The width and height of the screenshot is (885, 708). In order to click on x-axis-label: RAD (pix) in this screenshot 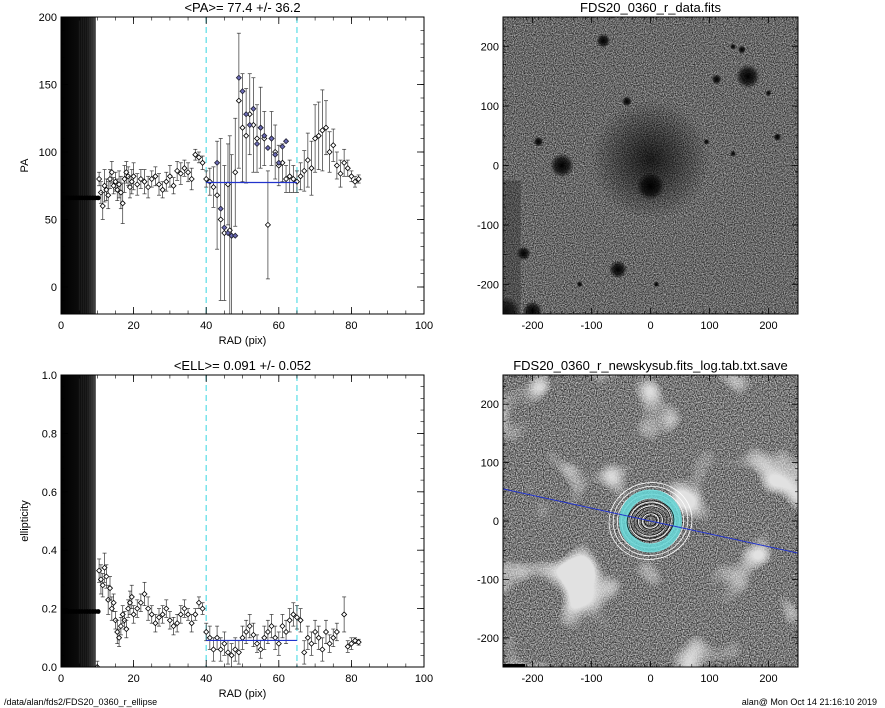, I will do `click(243, 341)`.